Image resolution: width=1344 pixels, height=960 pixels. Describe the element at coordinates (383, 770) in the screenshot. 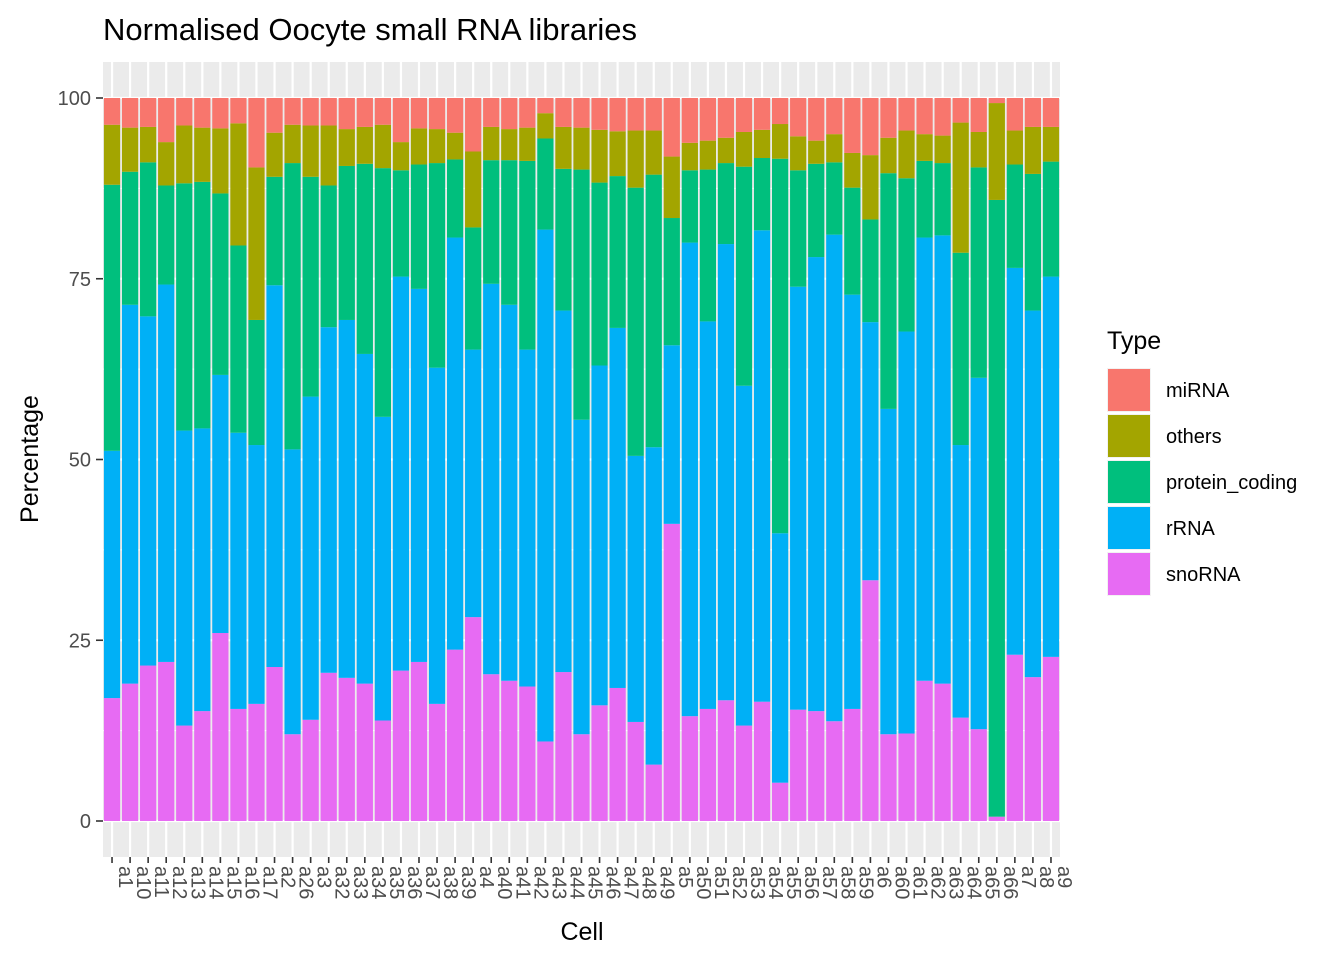

I see `bar-a35-snoRNA` at that location.